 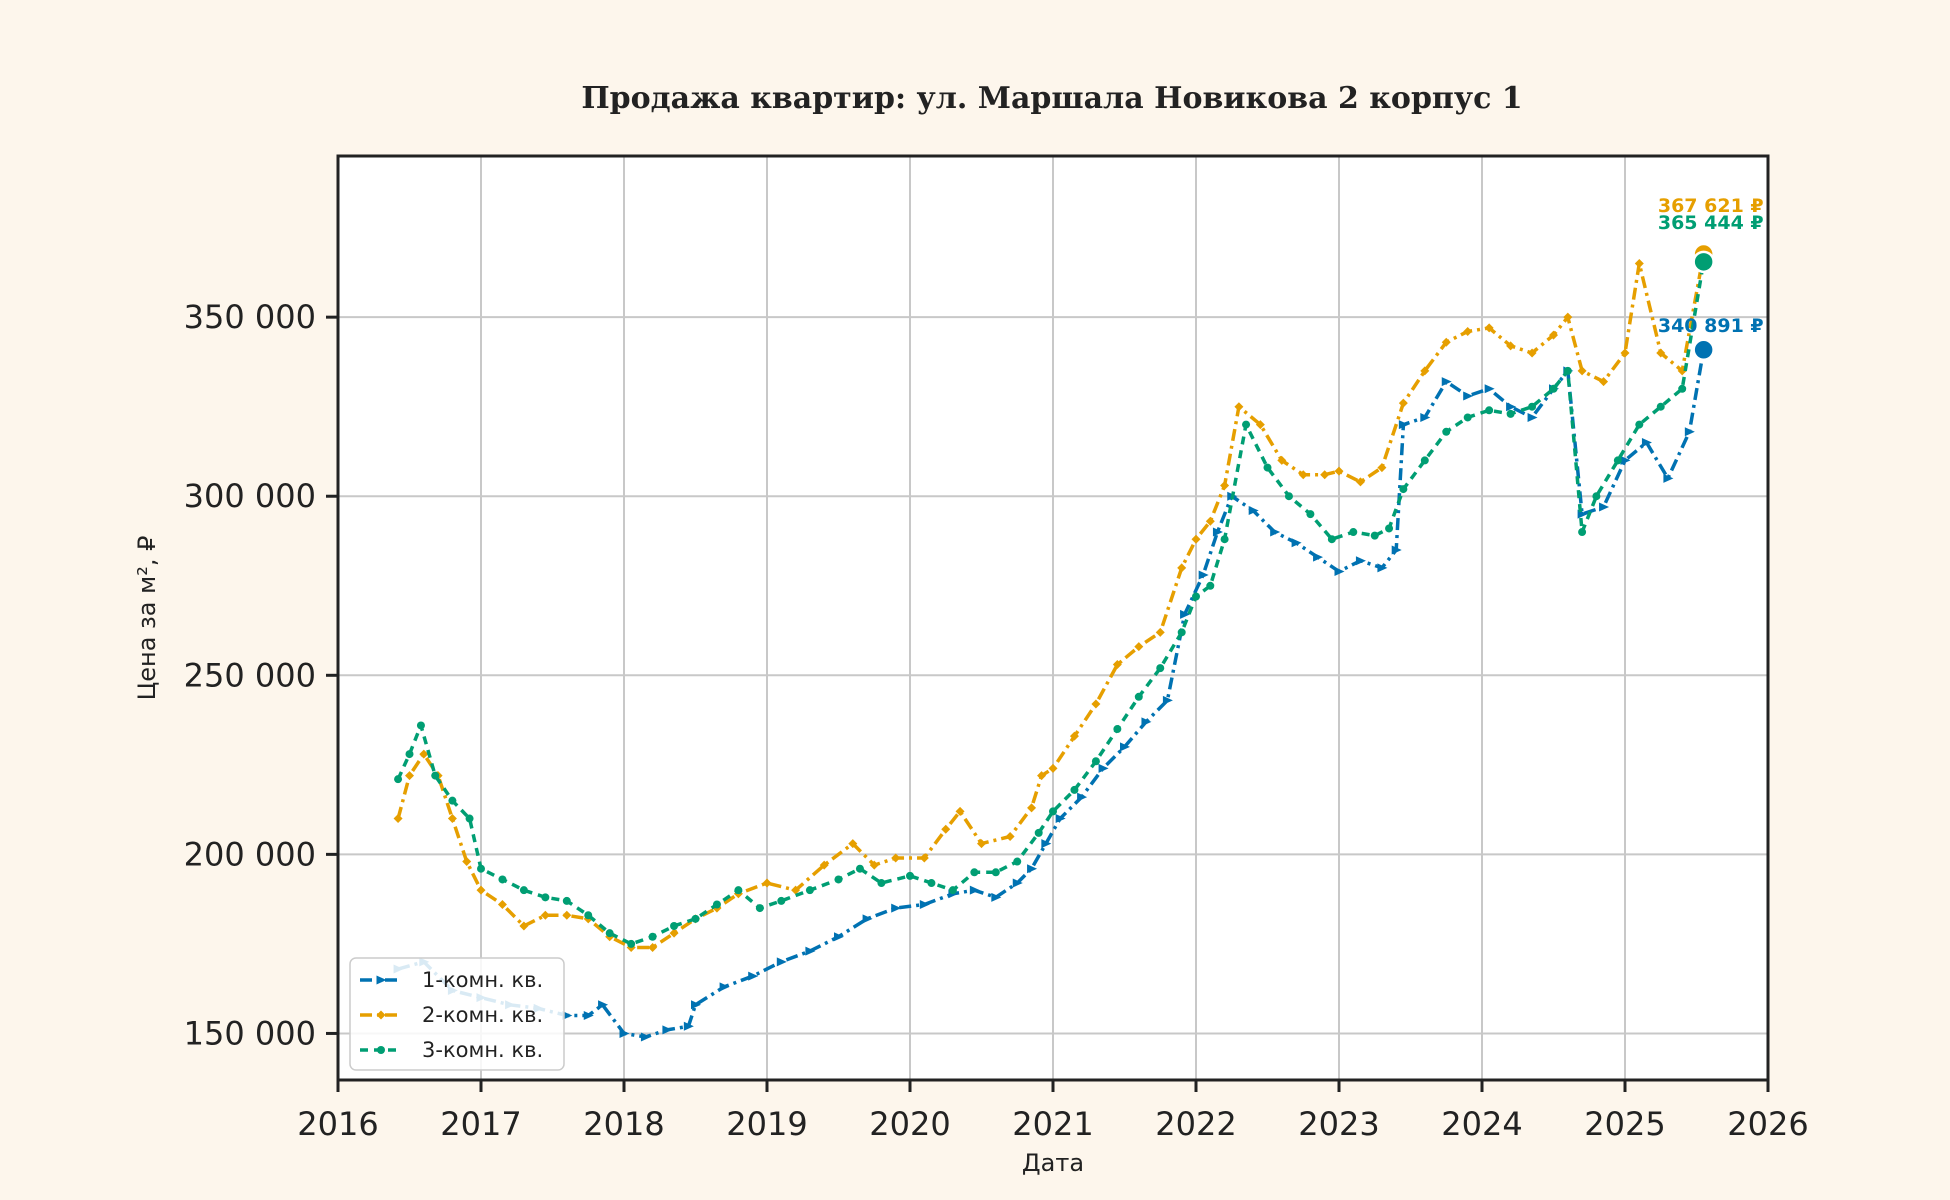 I want to click on legend-box, so click(x=457, y=1014).